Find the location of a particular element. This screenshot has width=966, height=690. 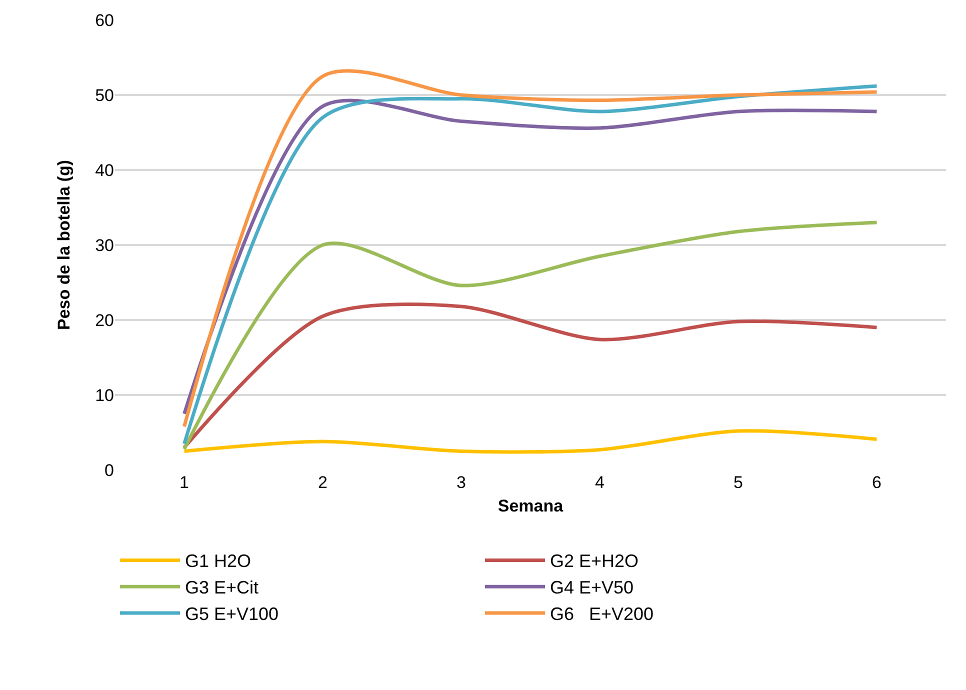

legend-label: G3 E+Cit is located at coordinates (222, 588).